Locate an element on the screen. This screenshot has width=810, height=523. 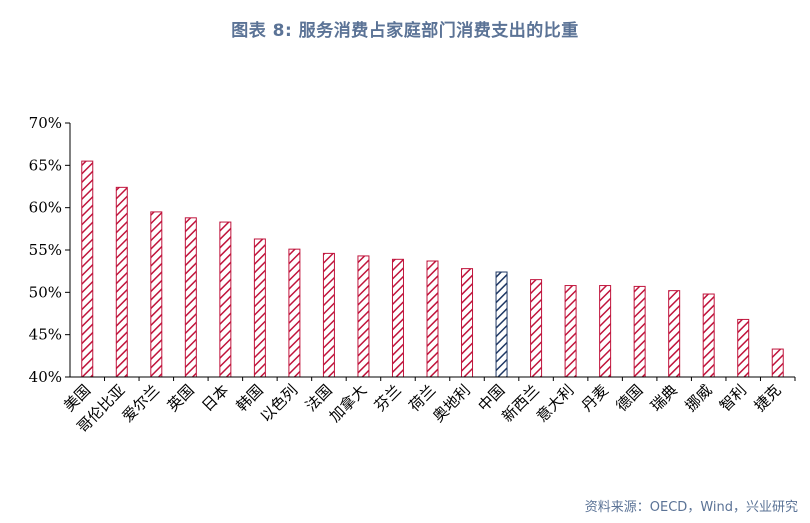
x-category-label: 丹麦 is located at coordinates (595, 398).